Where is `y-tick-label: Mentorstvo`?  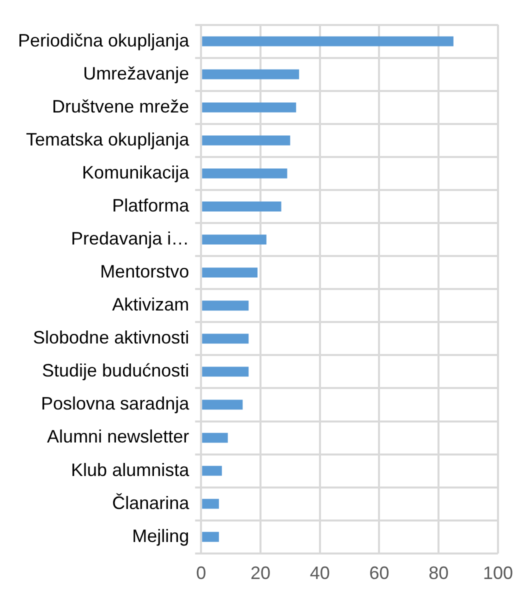 y-tick-label: Mentorstvo is located at coordinates (145, 272).